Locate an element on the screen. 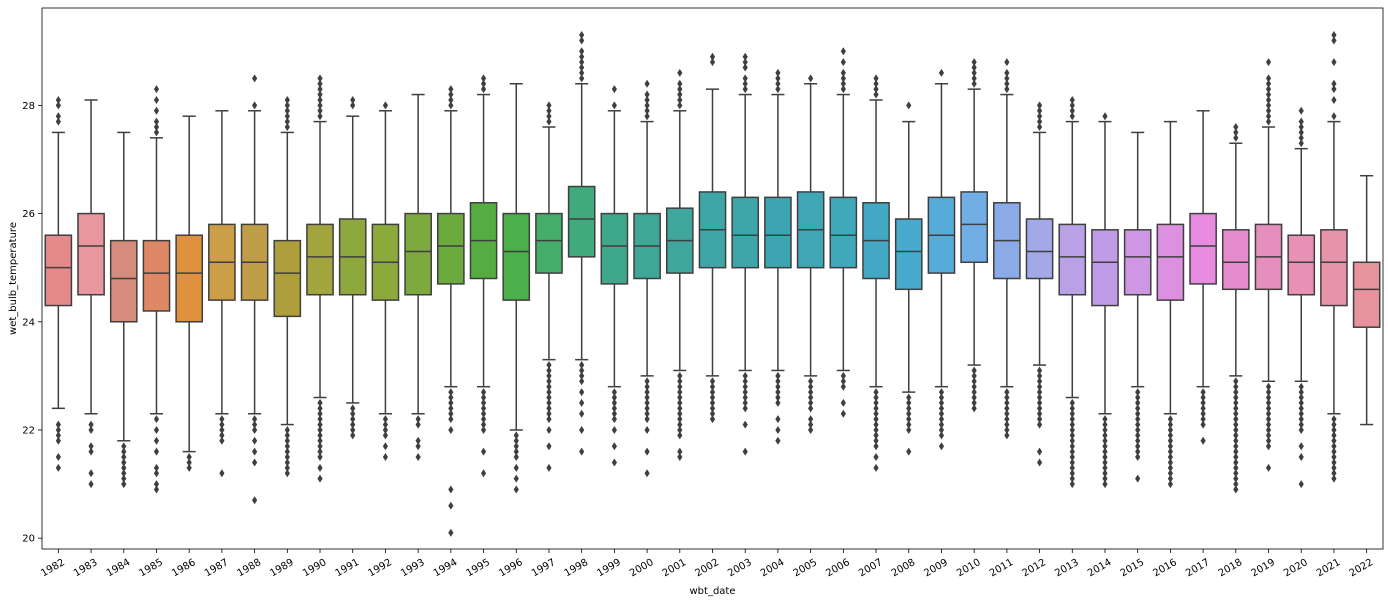 This screenshot has width=1388, height=601. box-2021 is located at coordinates (1334, 257).